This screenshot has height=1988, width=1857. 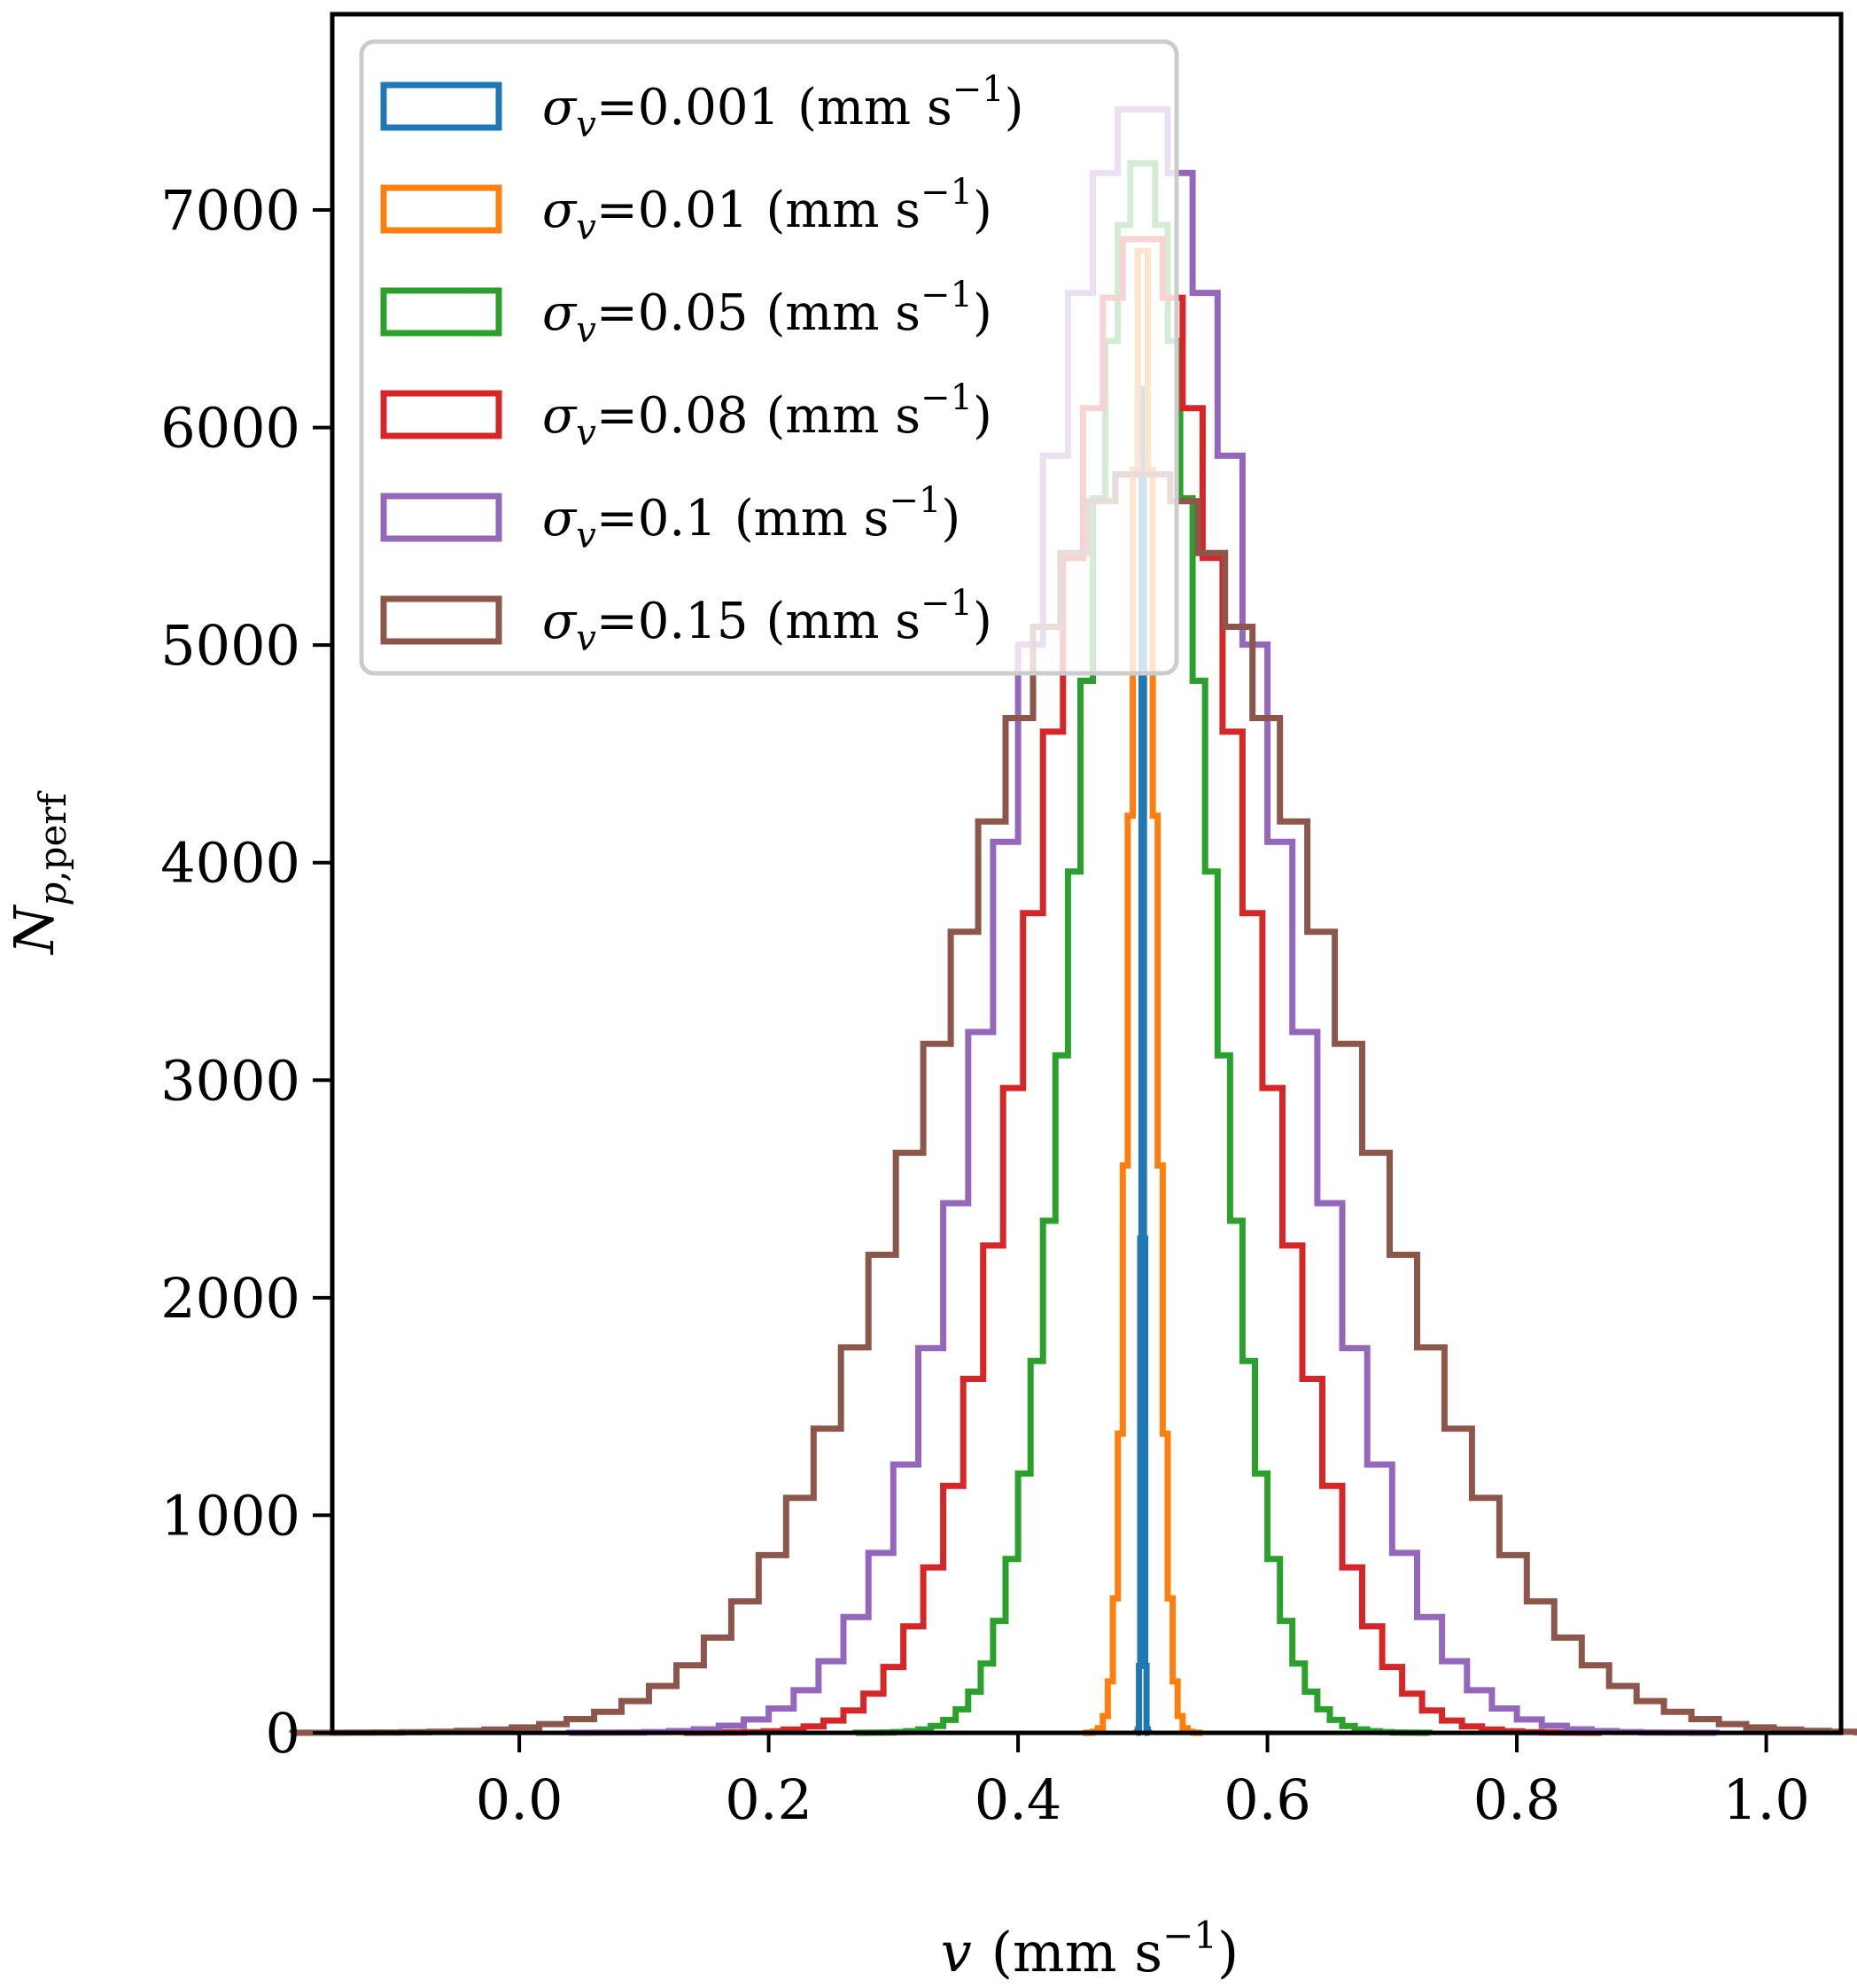 I want to click on x-tick-label: 0.4, so click(x=1018, y=1799).